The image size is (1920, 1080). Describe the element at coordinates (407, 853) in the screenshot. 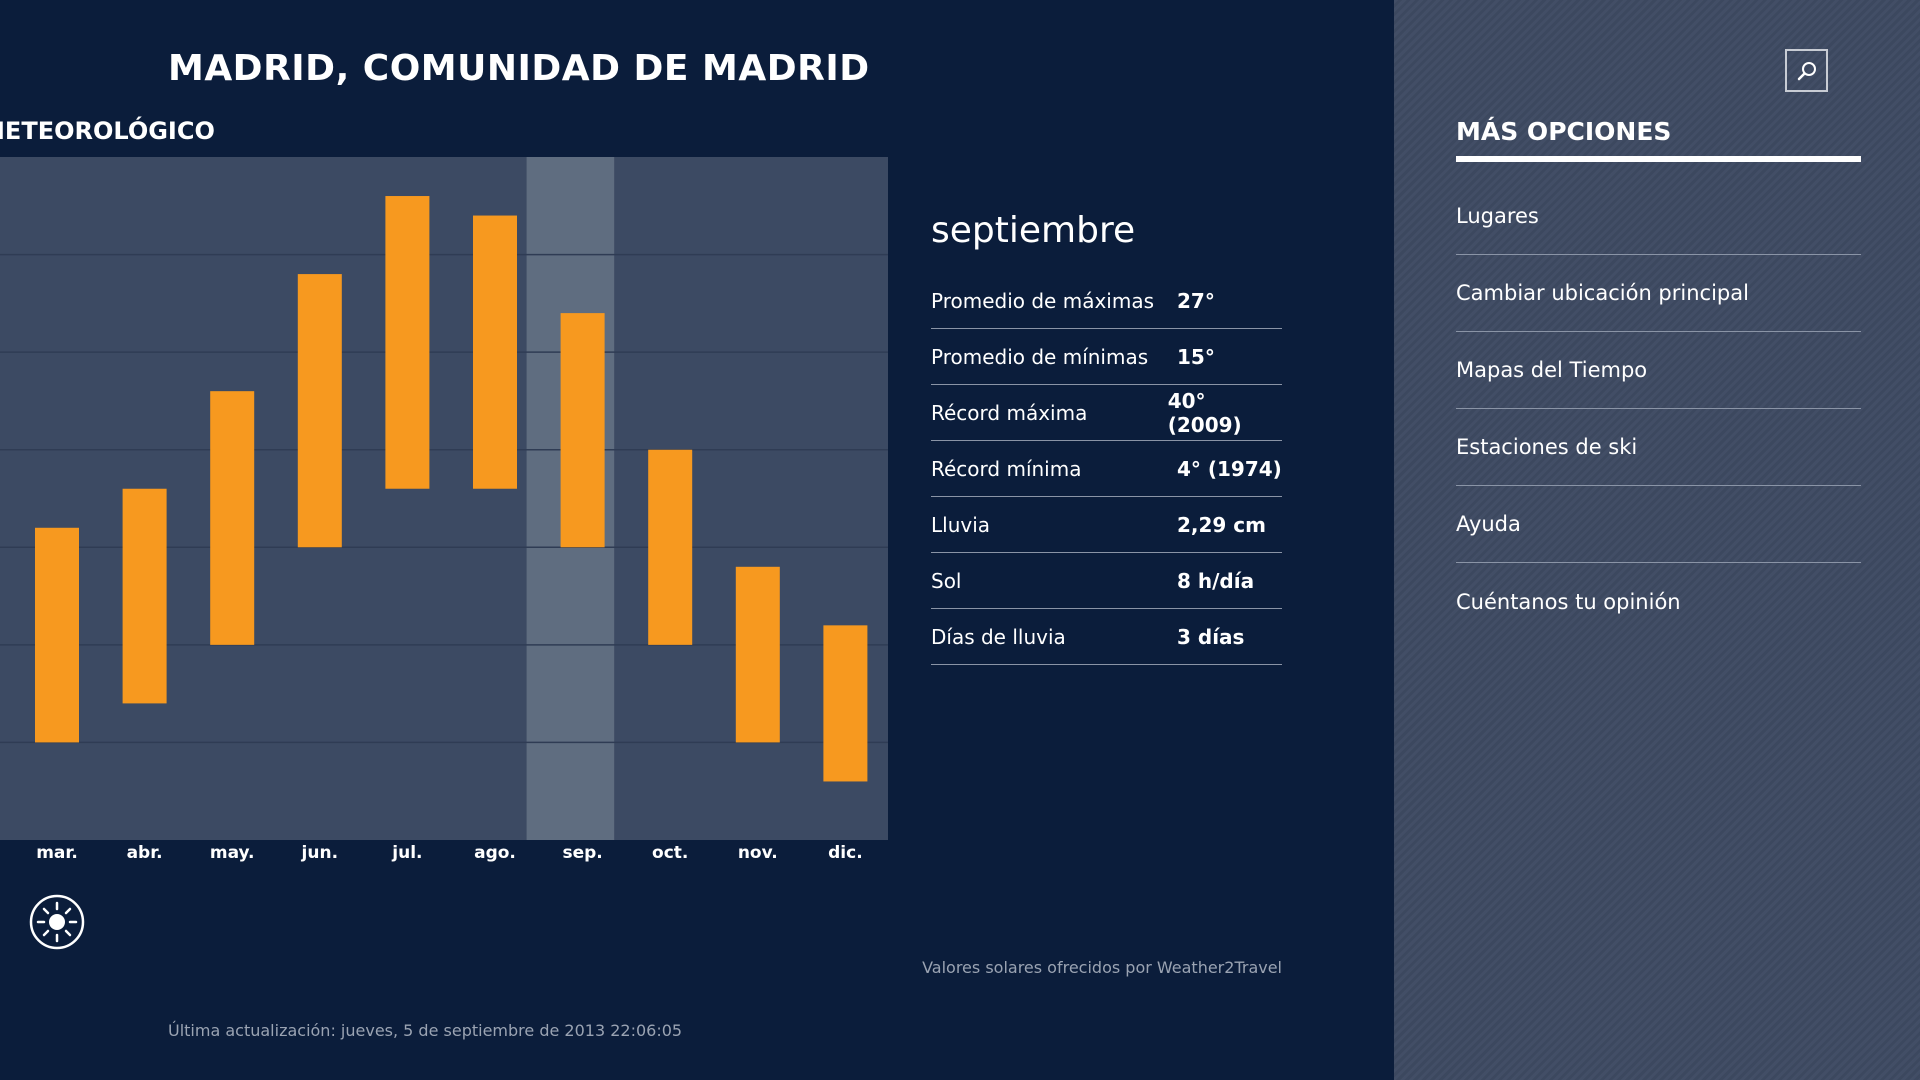

I see `month-label: jul.` at that location.